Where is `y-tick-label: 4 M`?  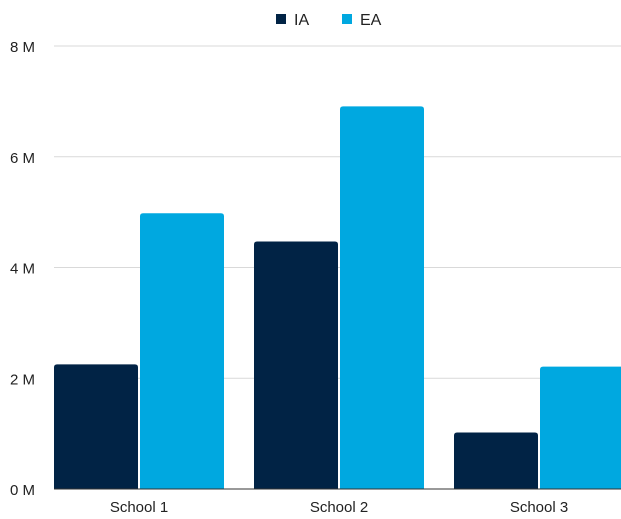
y-tick-label: 4 M is located at coordinates (22, 269).